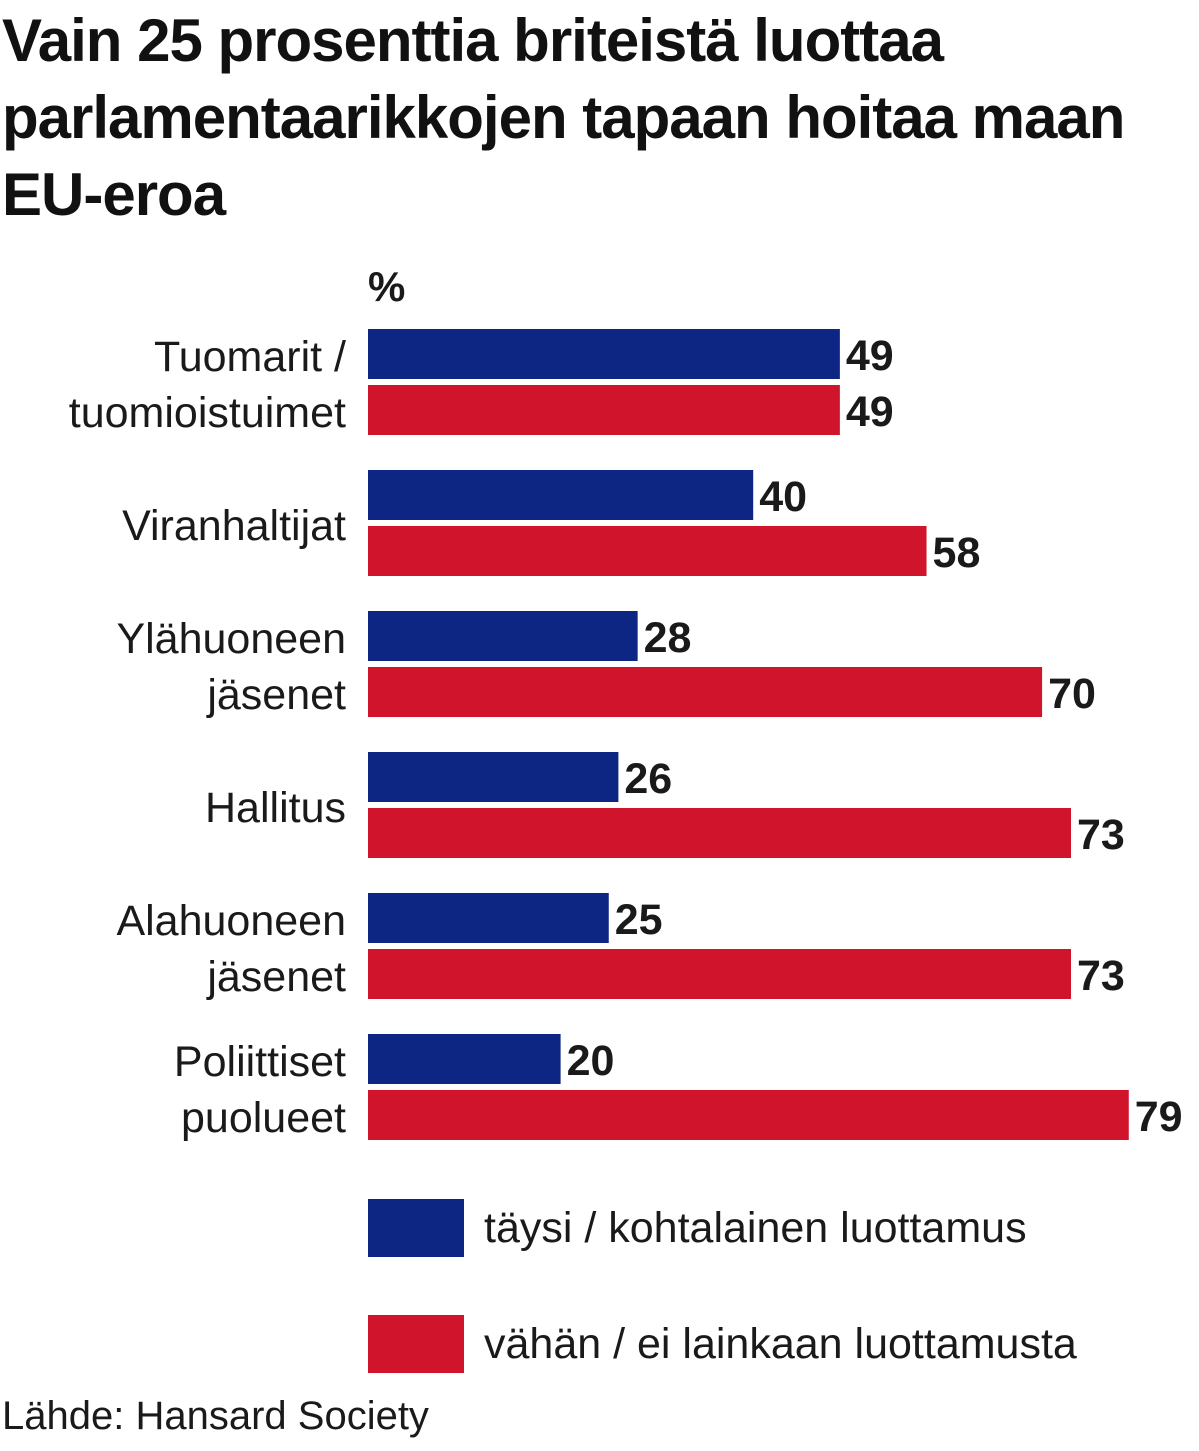 Image resolution: width=1199 pixels, height=1451 pixels. Describe the element at coordinates (591, 1061) in the screenshot. I see `data-label: 20` at that location.